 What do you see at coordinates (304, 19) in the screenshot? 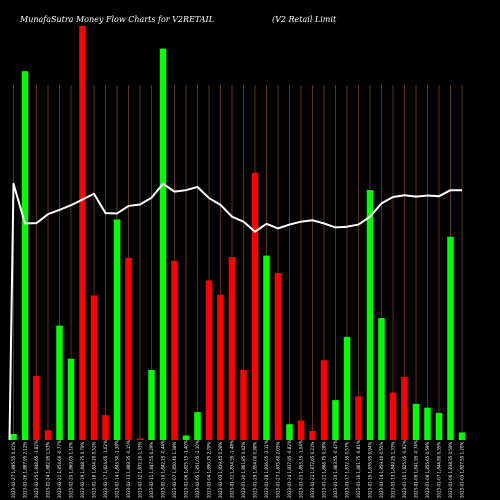
I see `chart-subtitle: (V2 Retail Limit` at bounding box center [304, 19].